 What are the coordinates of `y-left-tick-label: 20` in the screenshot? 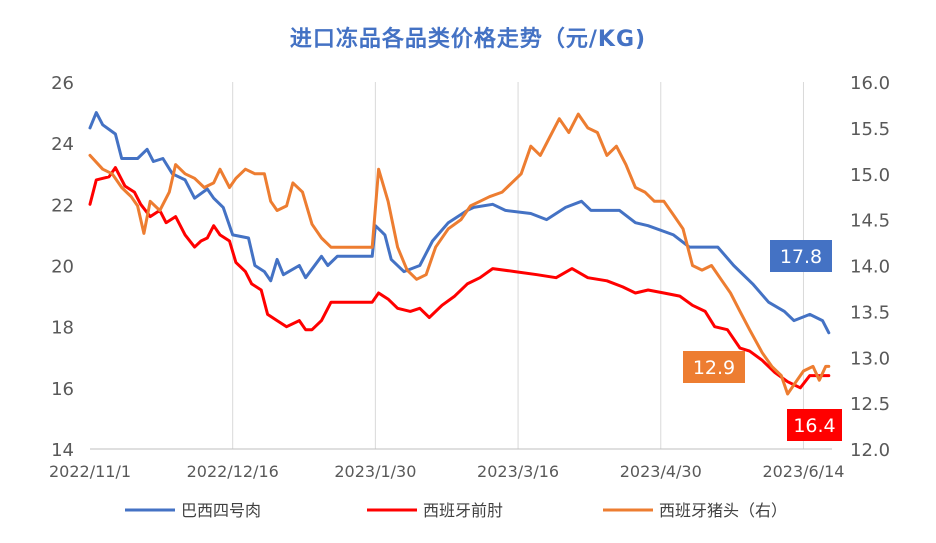 It's located at (62, 267).